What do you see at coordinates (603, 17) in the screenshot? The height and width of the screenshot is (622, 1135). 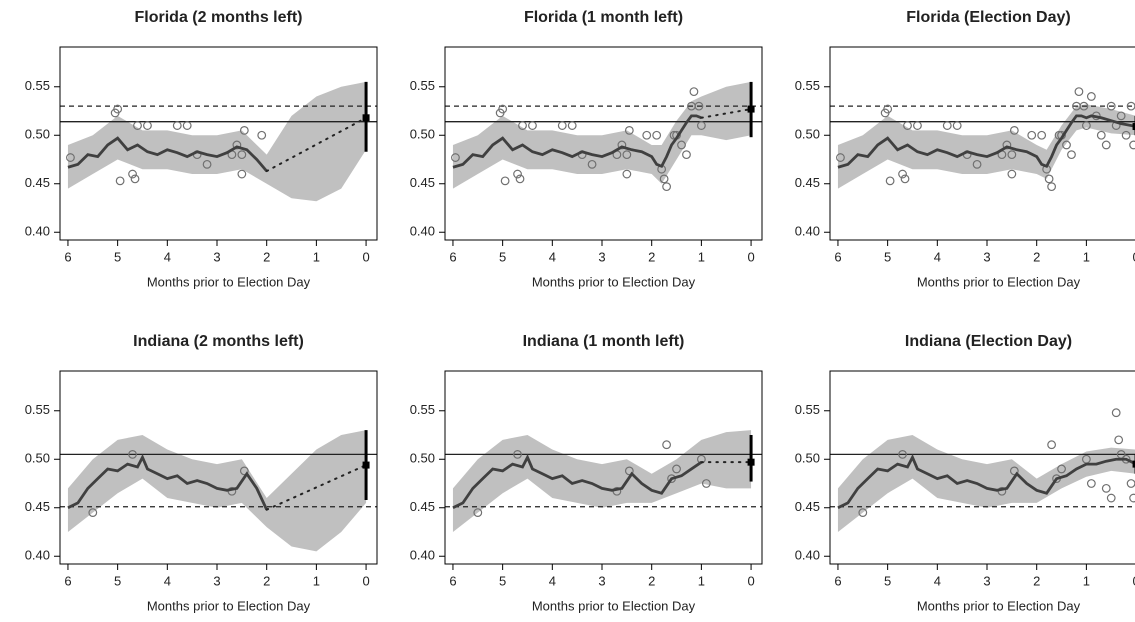 I see `panel-title: Florida (1 month left)` at bounding box center [603, 17].